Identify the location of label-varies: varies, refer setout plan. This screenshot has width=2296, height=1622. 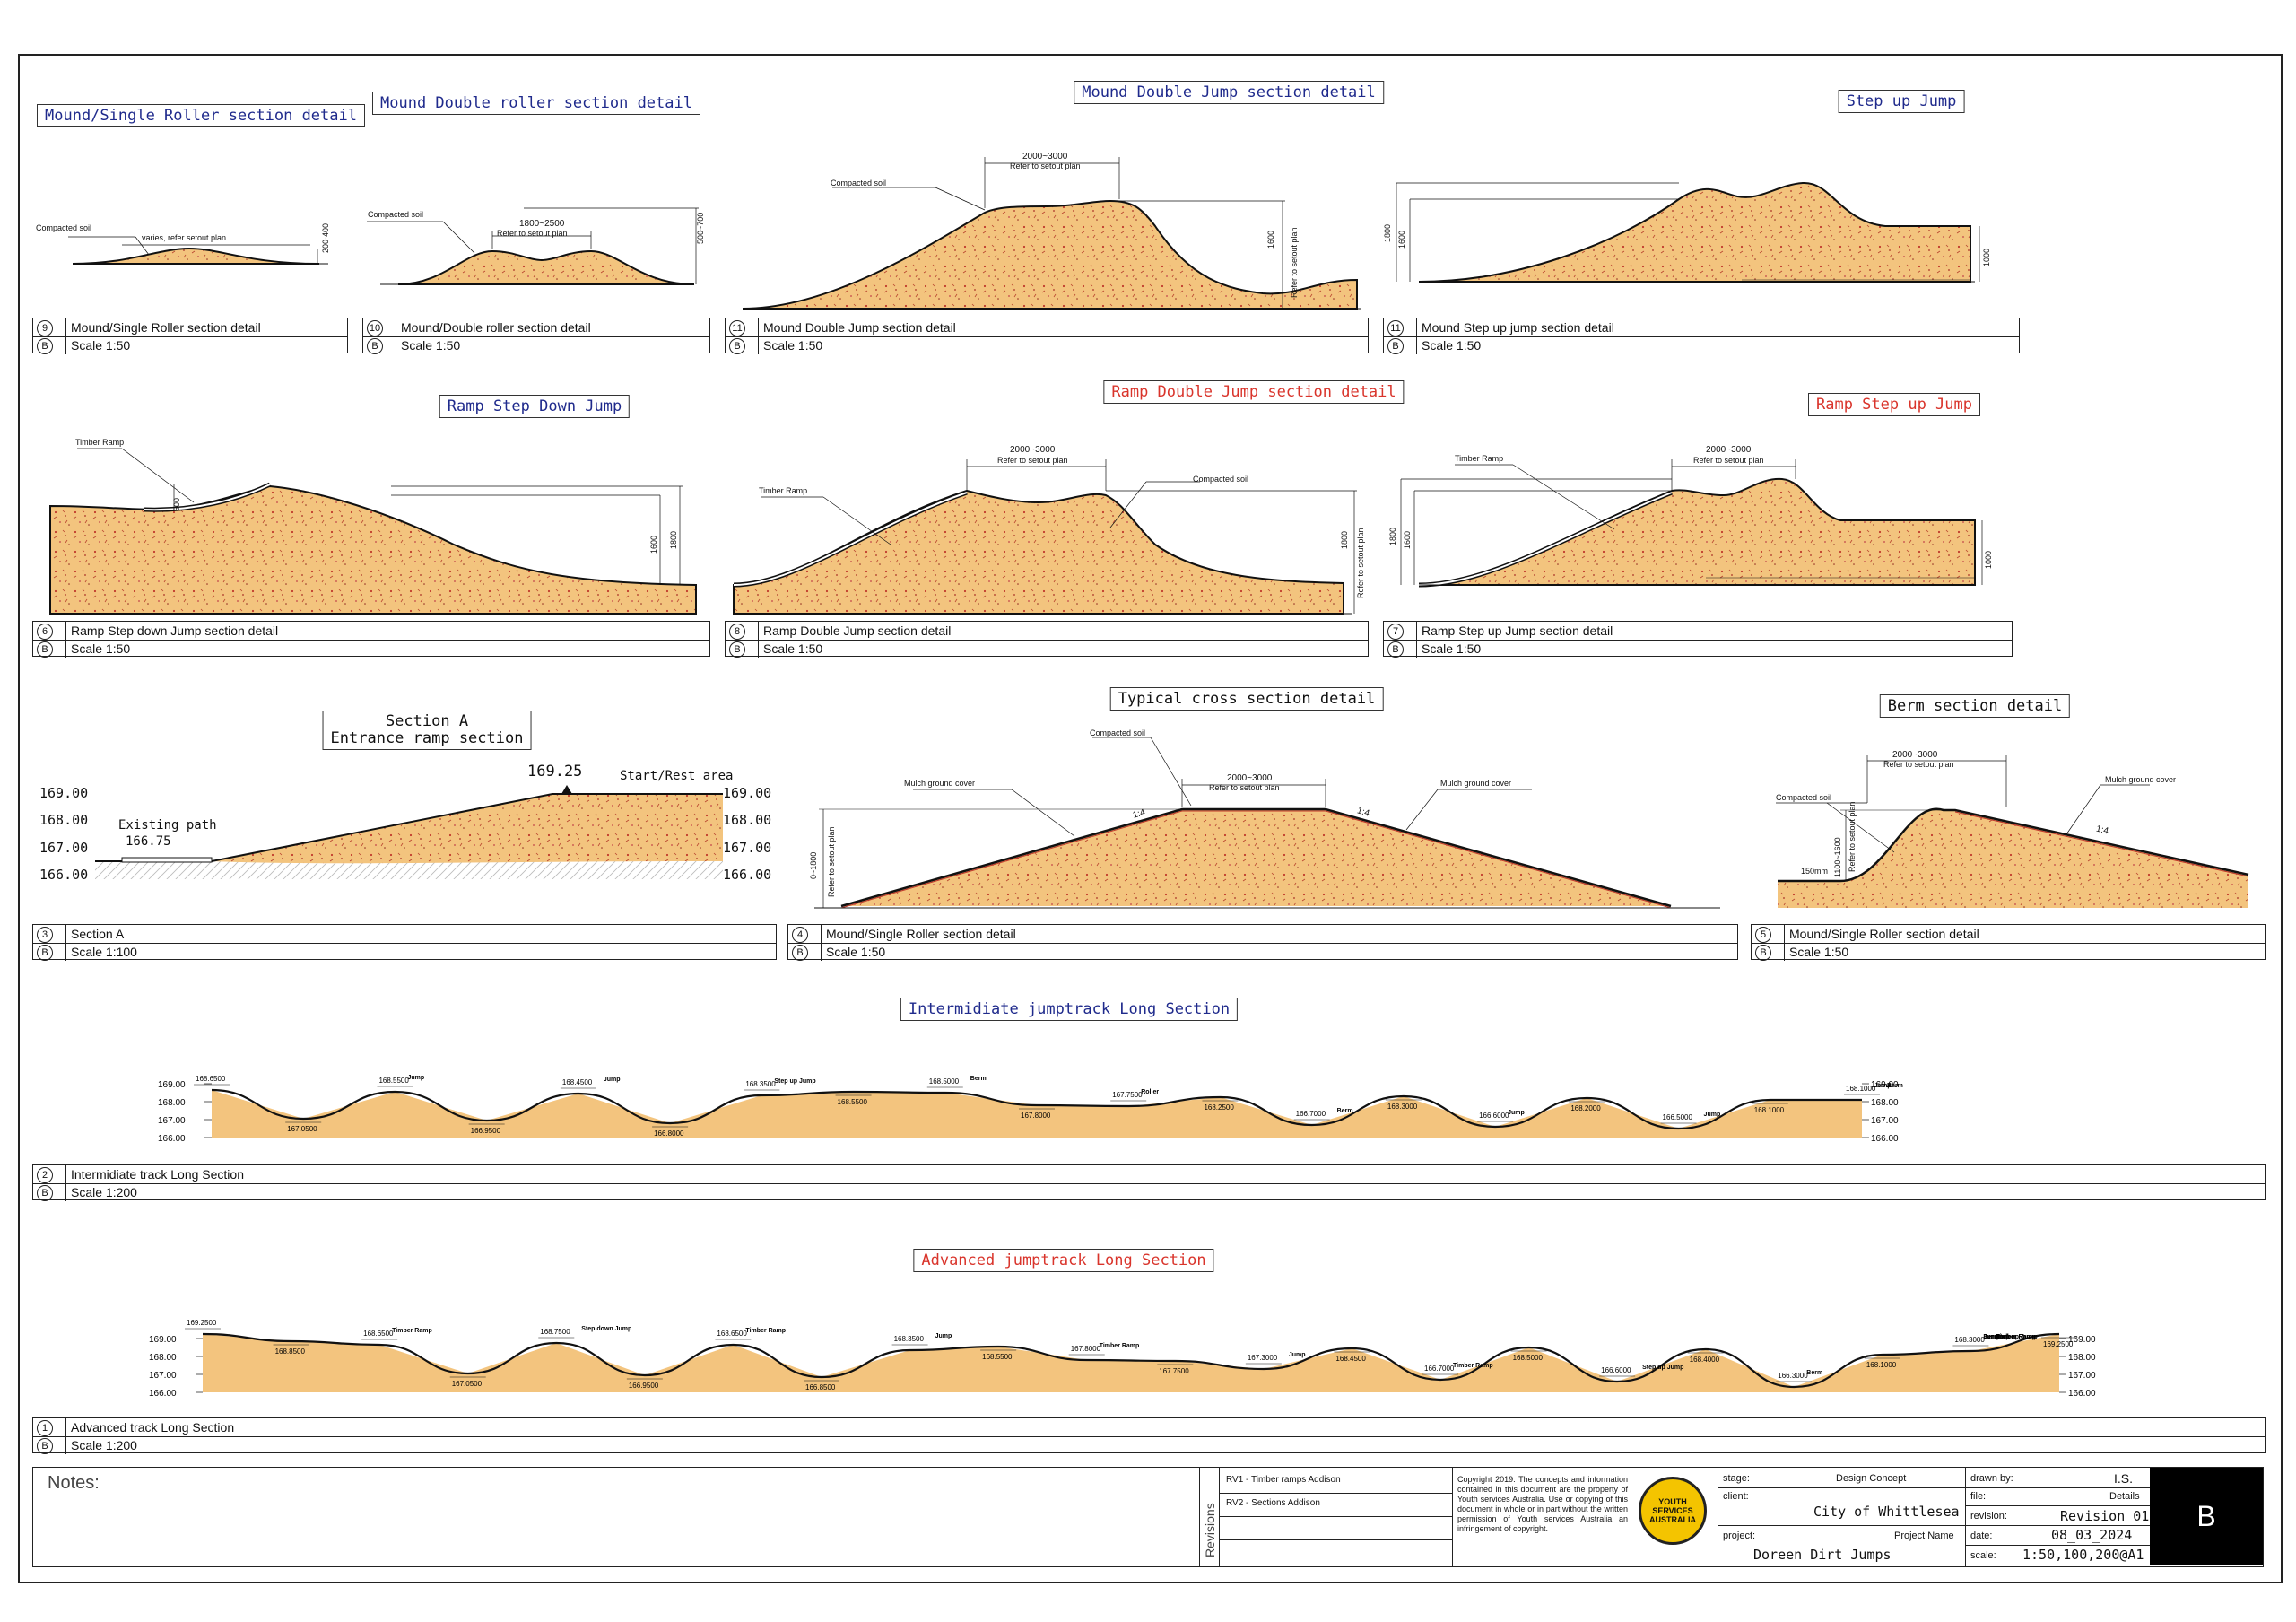
(184, 237).